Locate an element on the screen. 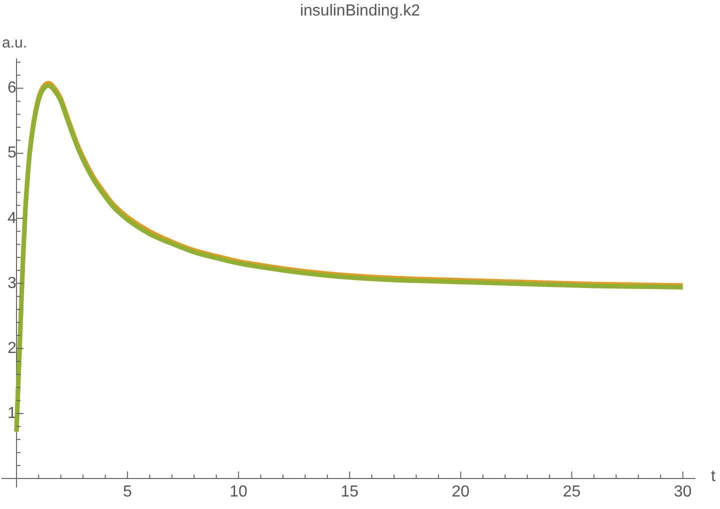 This screenshot has height=509, width=720. x-tick-label: 20 is located at coordinates (461, 492).